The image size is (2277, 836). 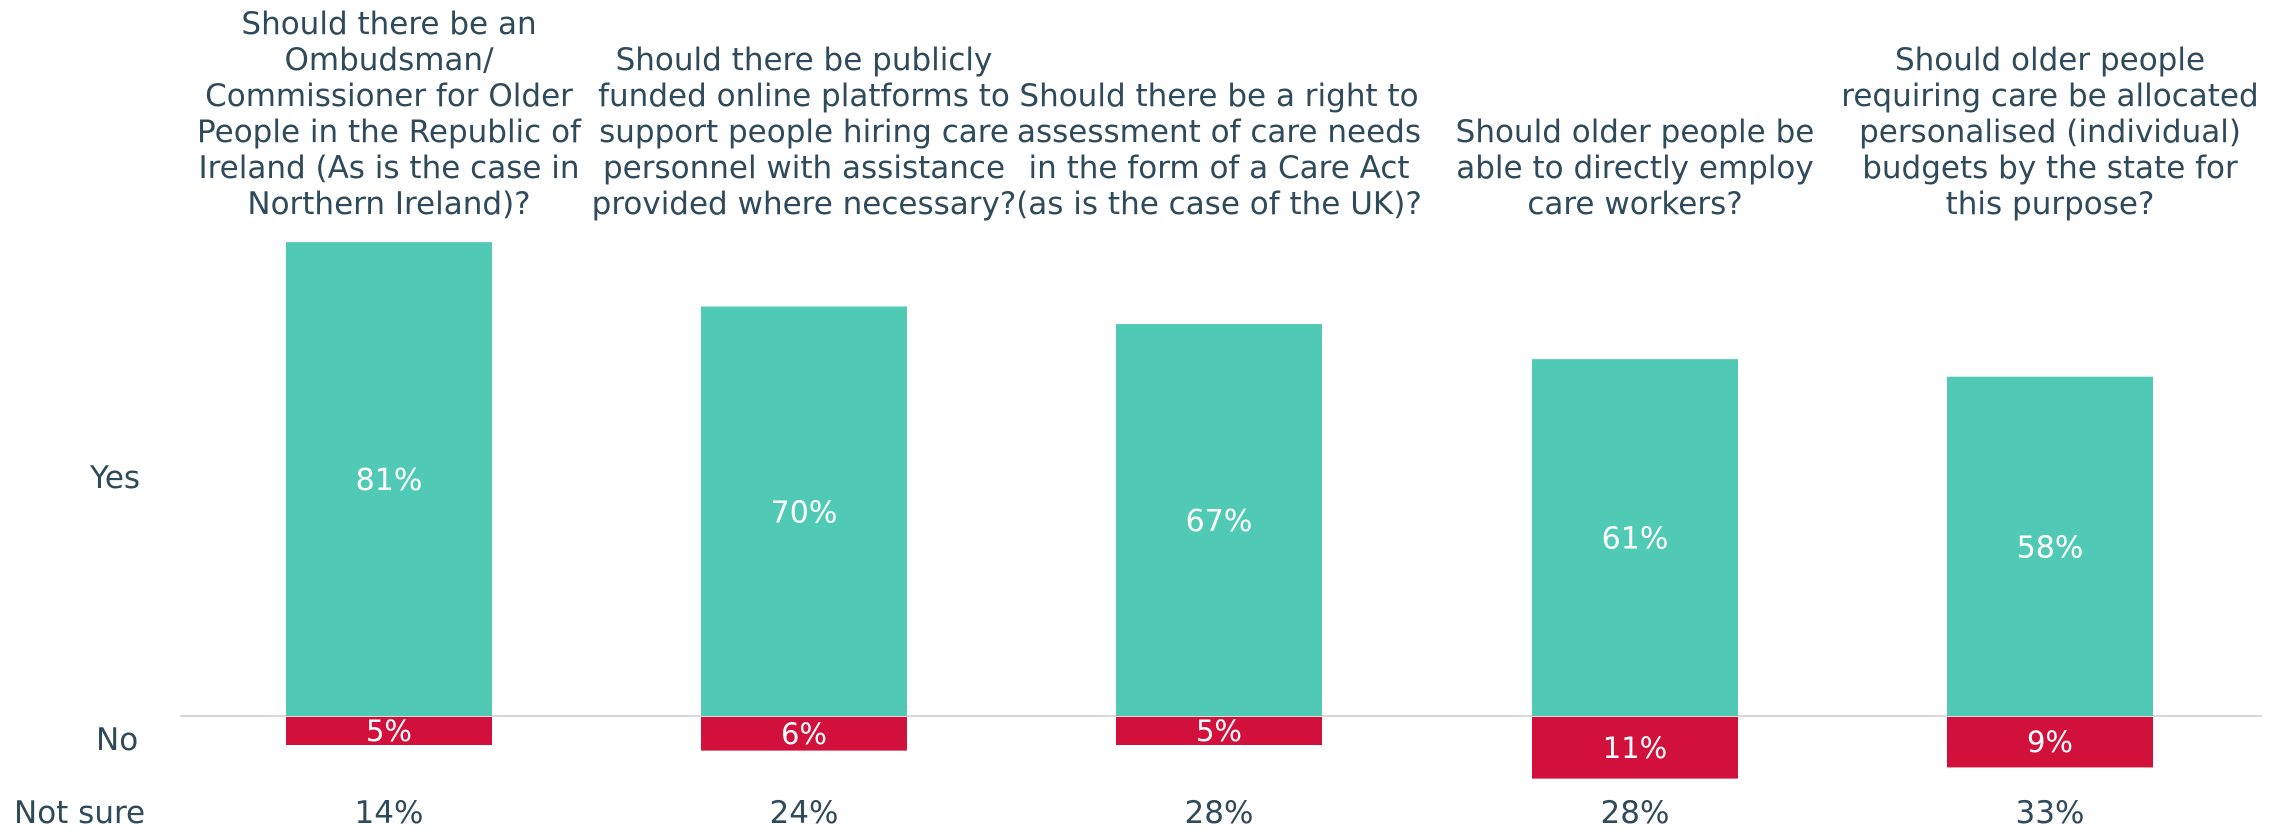 What do you see at coordinates (389, 813) in the screenshot?
I see `not-sure-value-1: 14%` at bounding box center [389, 813].